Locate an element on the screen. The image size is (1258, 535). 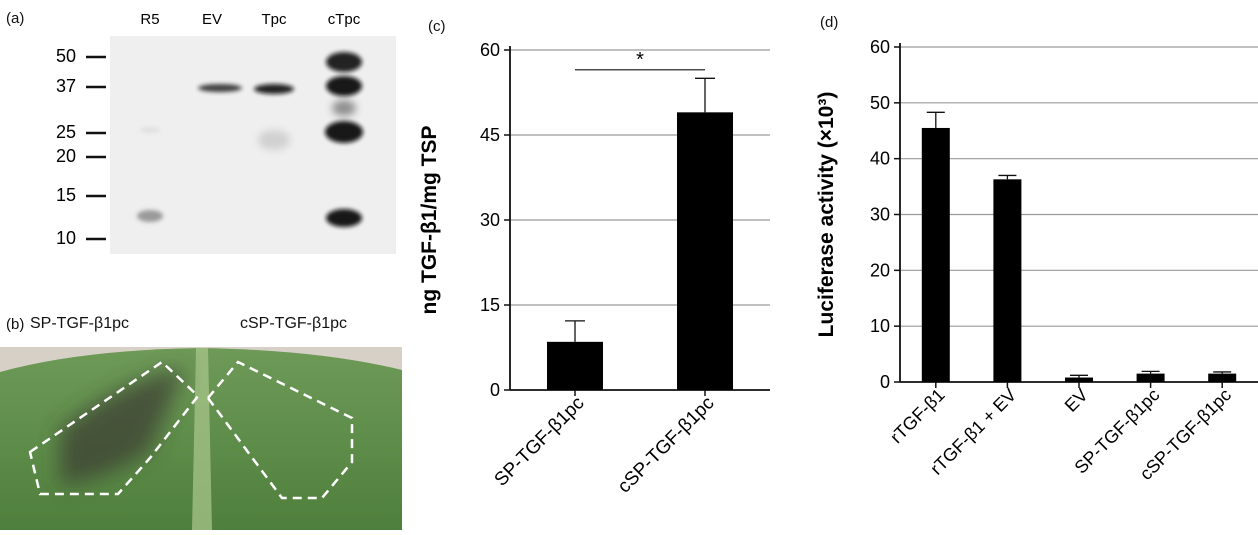
leaf-photo-panel: (b) SP-TGF-β1pc cSP-TGF-β1pc is located at coordinates (201, 420).